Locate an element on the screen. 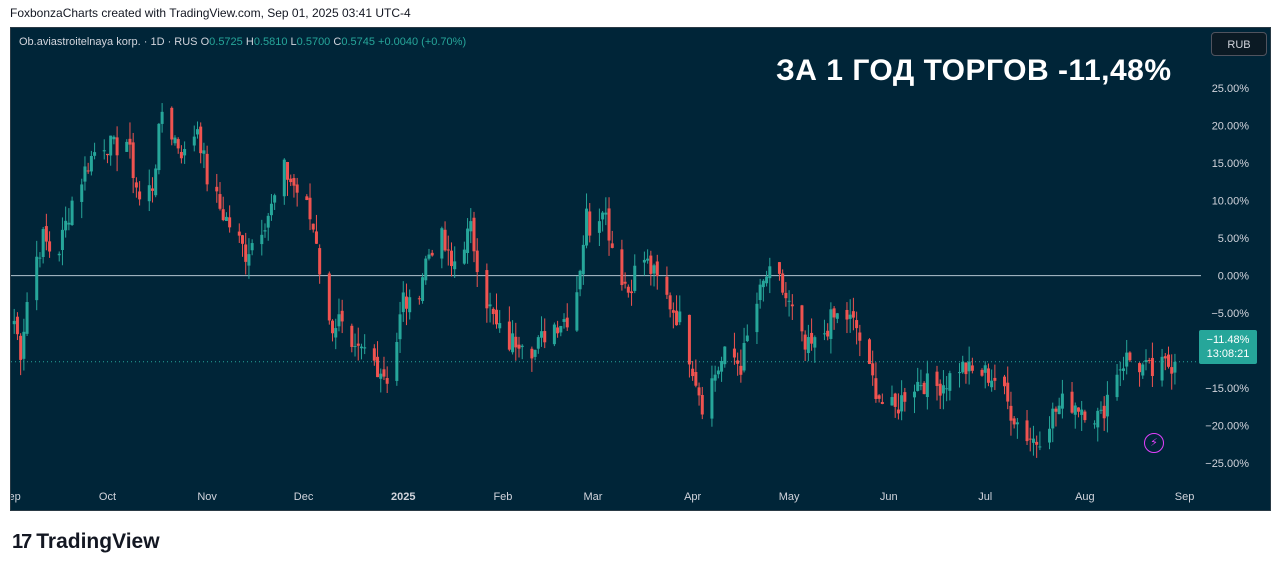 This screenshot has height=571, width=1281. y-tick-label: −25.00% is located at coordinates (1227, 464).